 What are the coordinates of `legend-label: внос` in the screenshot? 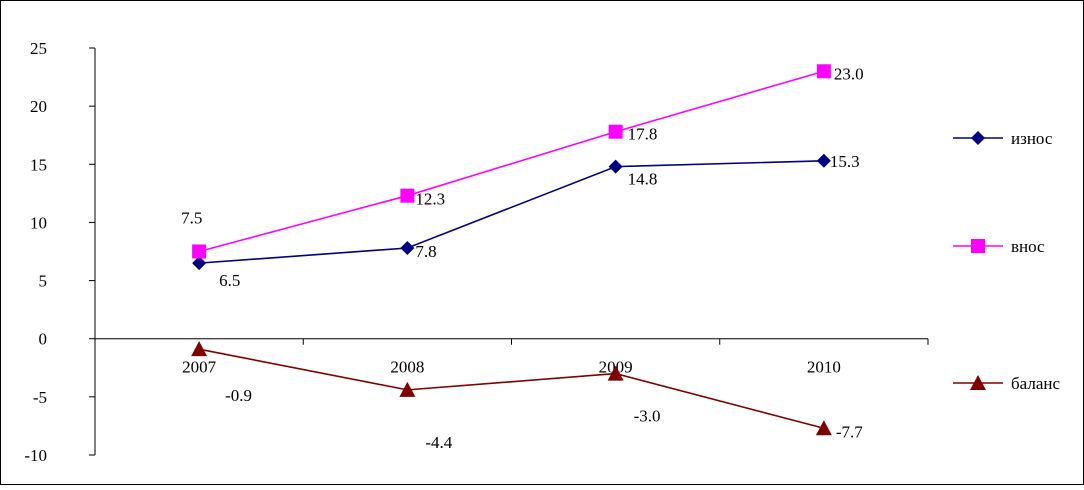 It's located at (1028, 246).